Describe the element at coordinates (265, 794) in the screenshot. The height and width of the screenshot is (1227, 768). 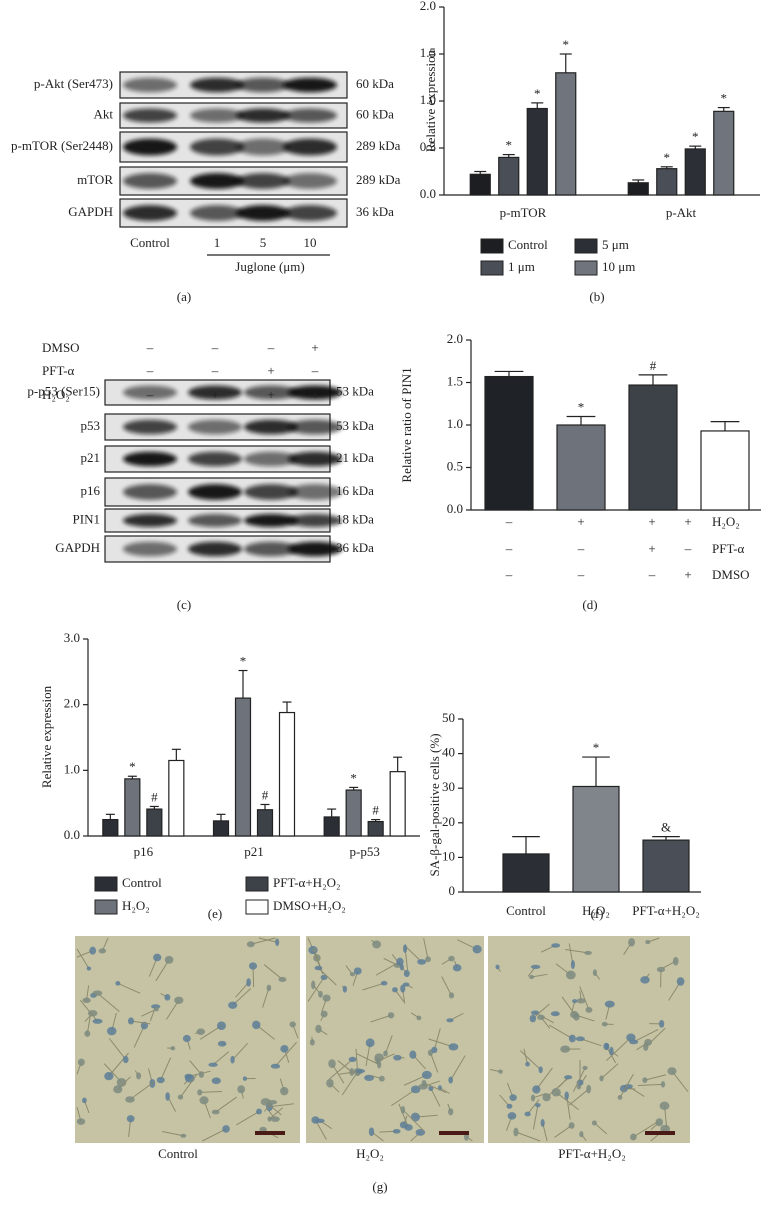
I see `significance-marker: #` at that location.